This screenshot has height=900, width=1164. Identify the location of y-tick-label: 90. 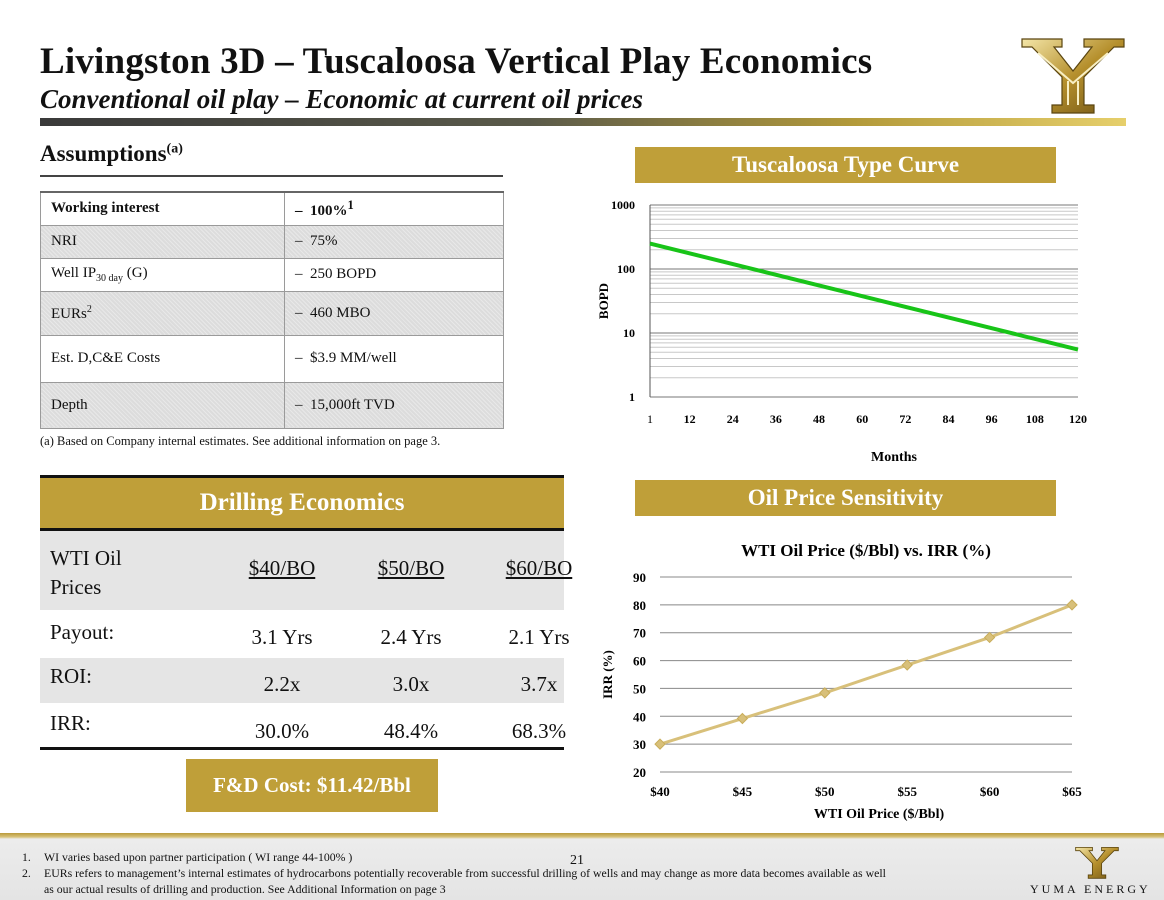
(639, 577).